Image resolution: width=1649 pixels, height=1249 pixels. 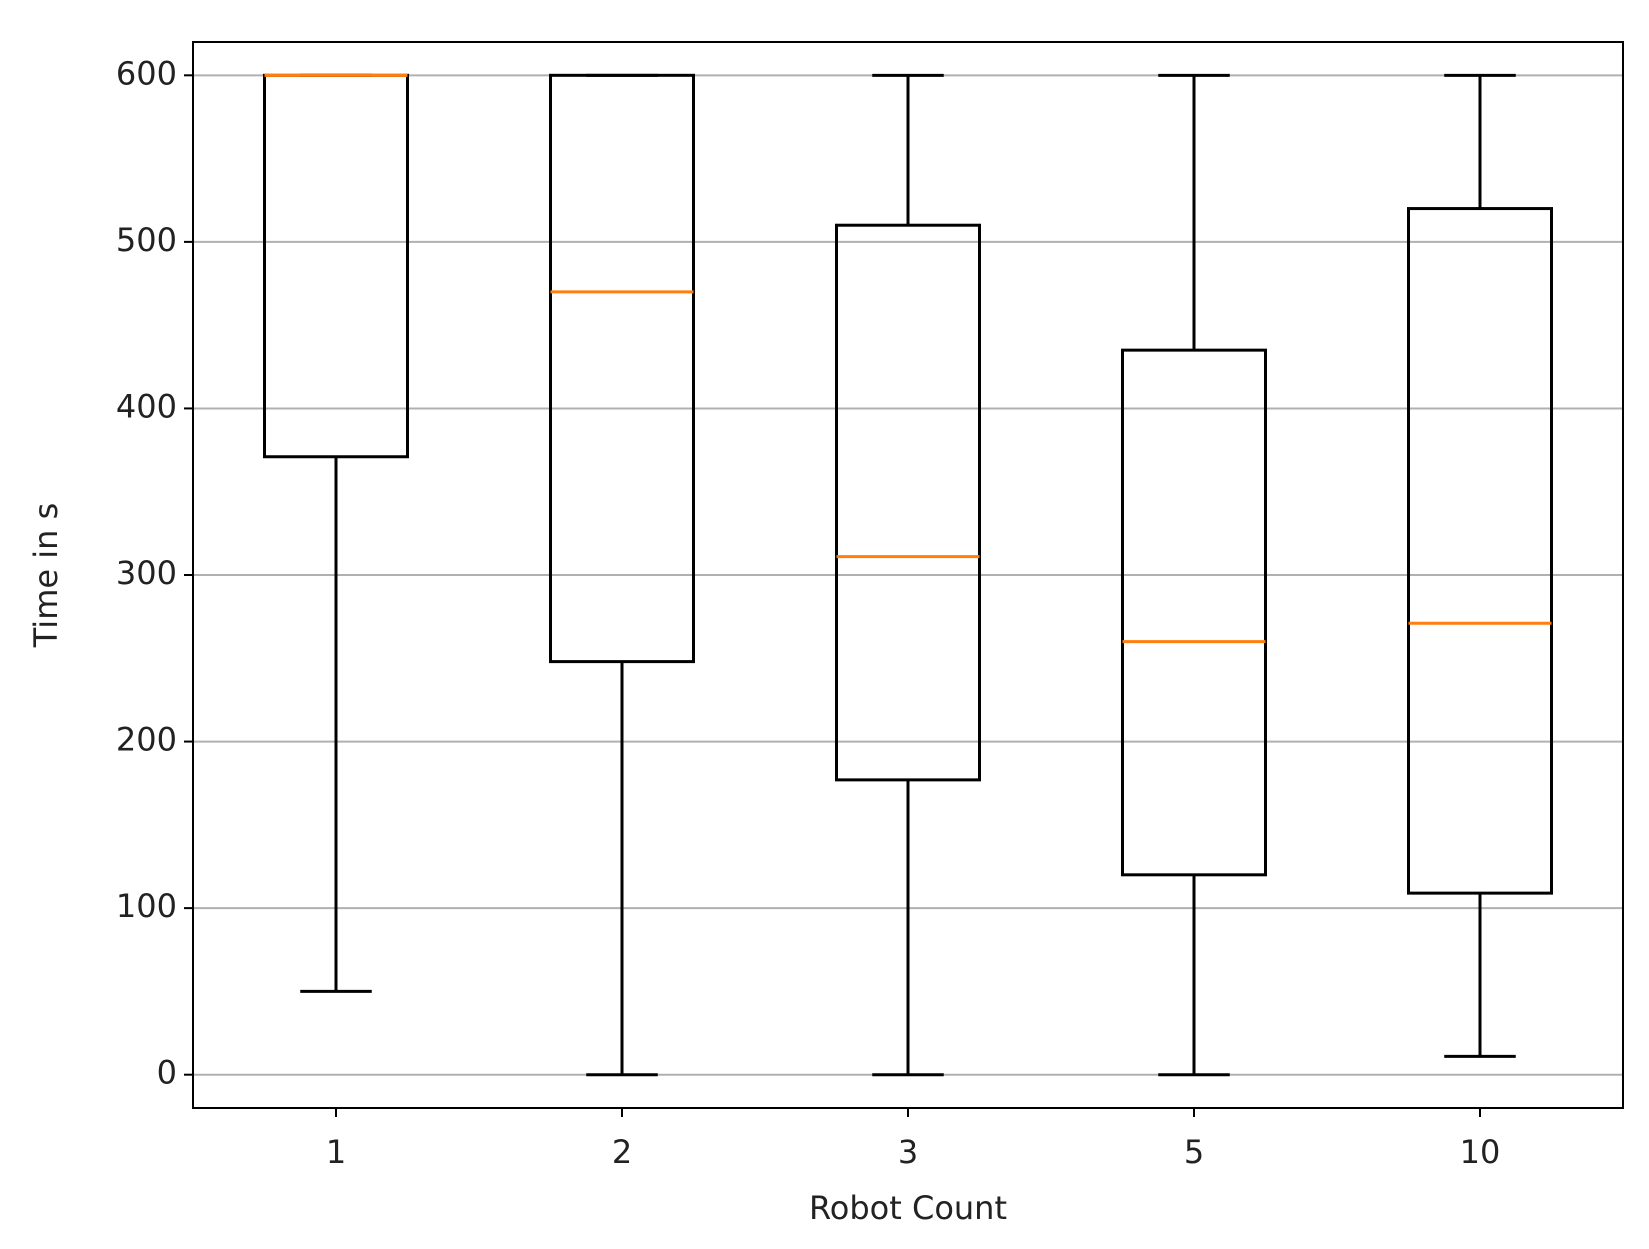 I want to click on x-tick-label: 2, so click(x=622, y=1152).